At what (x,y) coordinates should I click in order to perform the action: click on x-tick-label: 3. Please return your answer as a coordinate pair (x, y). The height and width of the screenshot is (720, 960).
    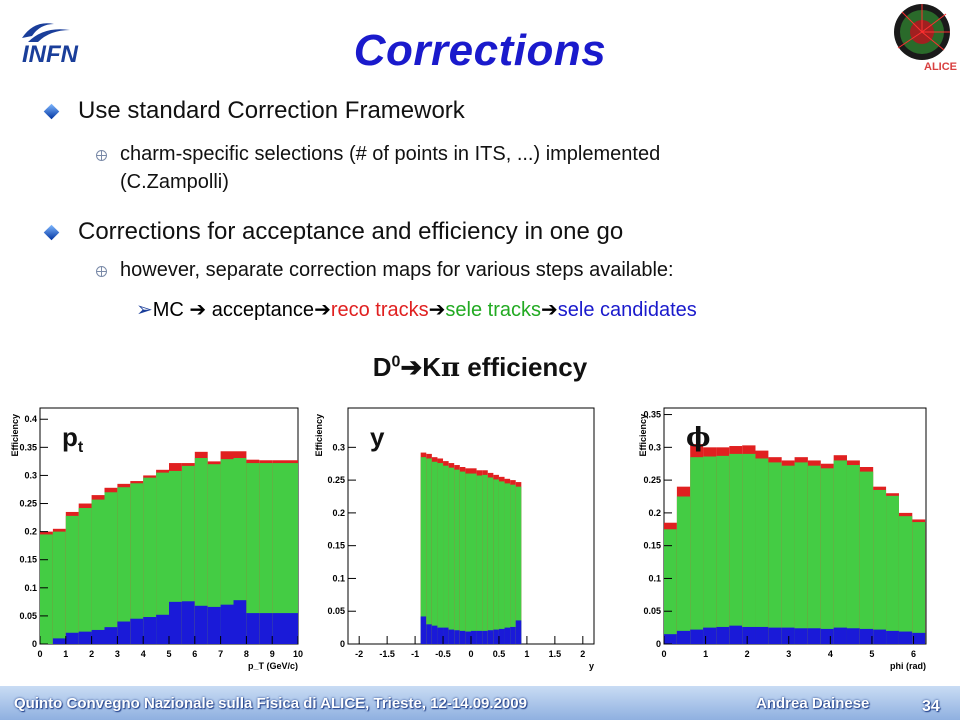
    Looking at the image, I should click on (117, 654).